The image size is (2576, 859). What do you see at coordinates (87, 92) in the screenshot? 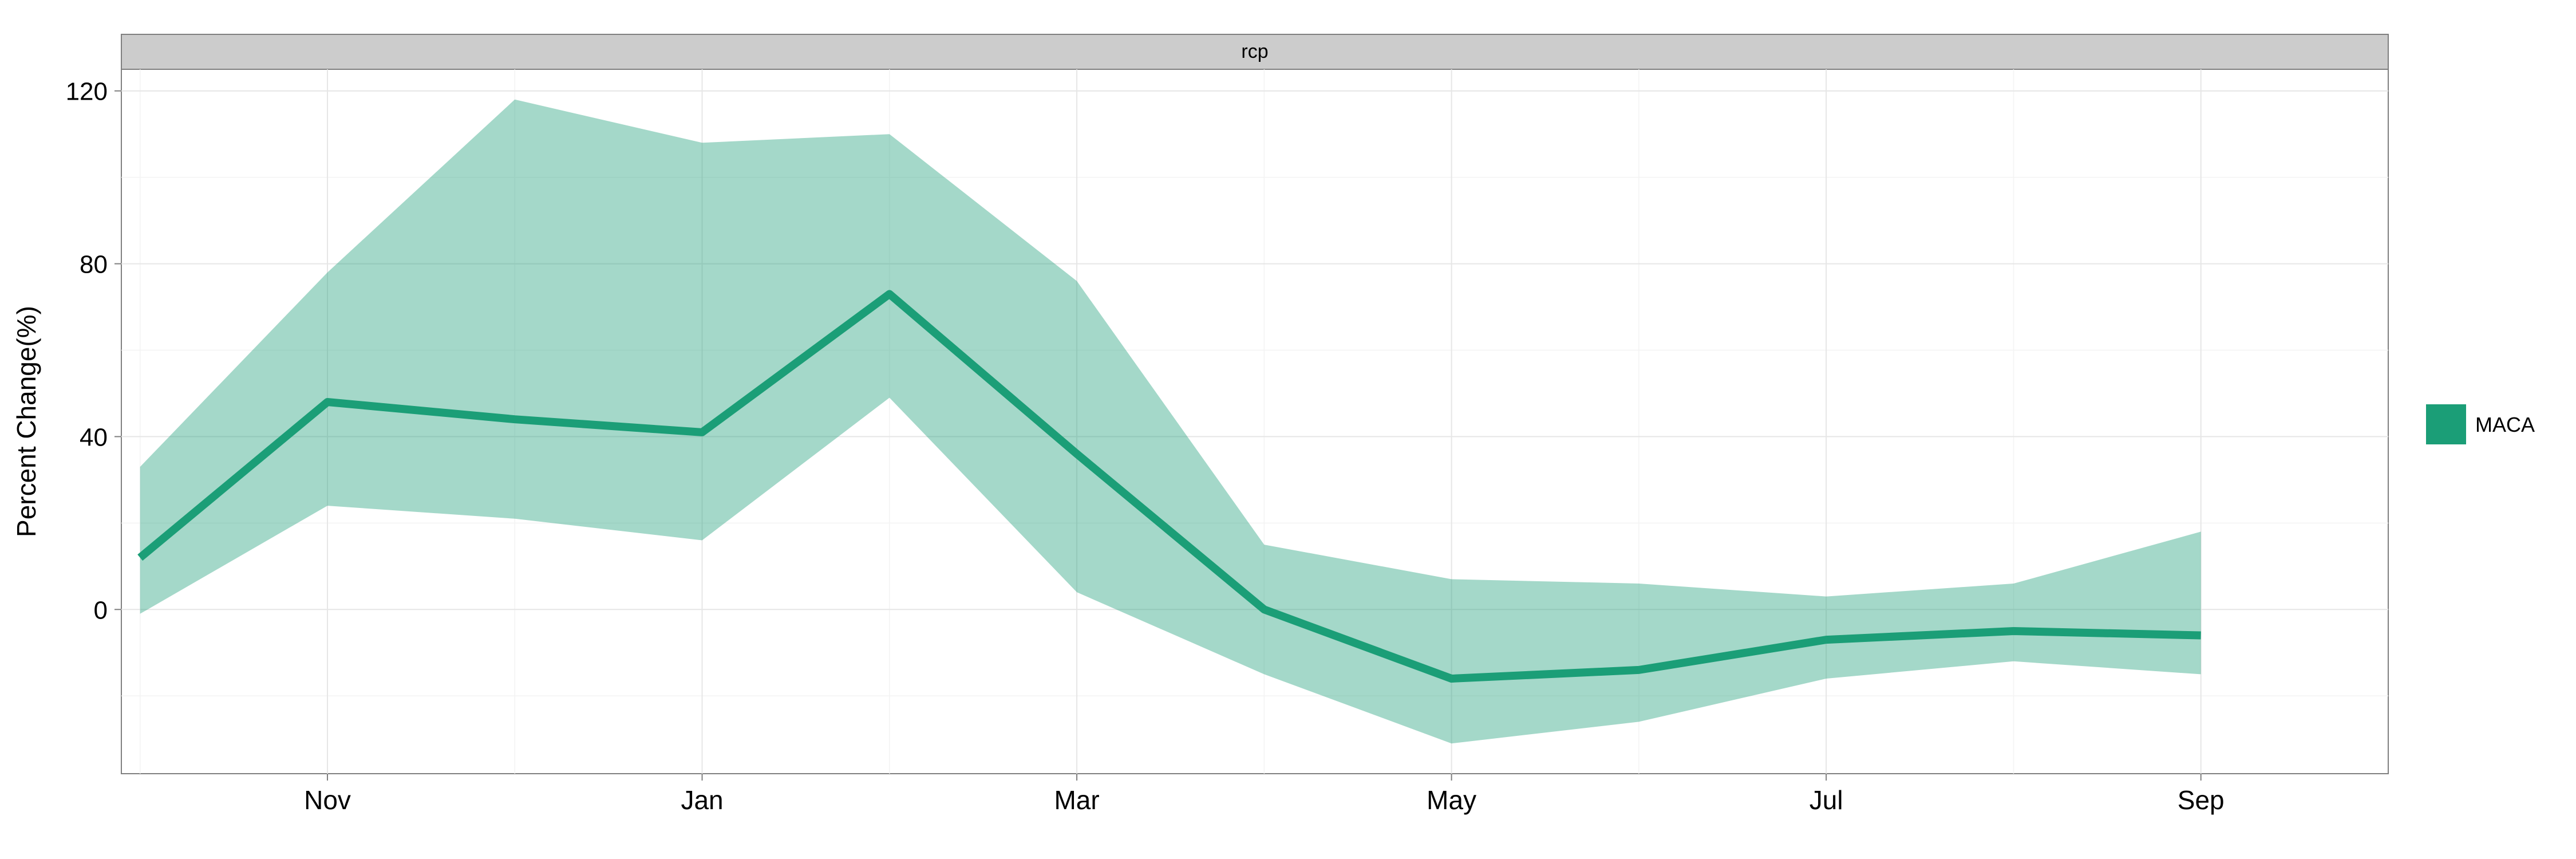
I see `y-tick-label: 120` at bounding box center [87, 92].